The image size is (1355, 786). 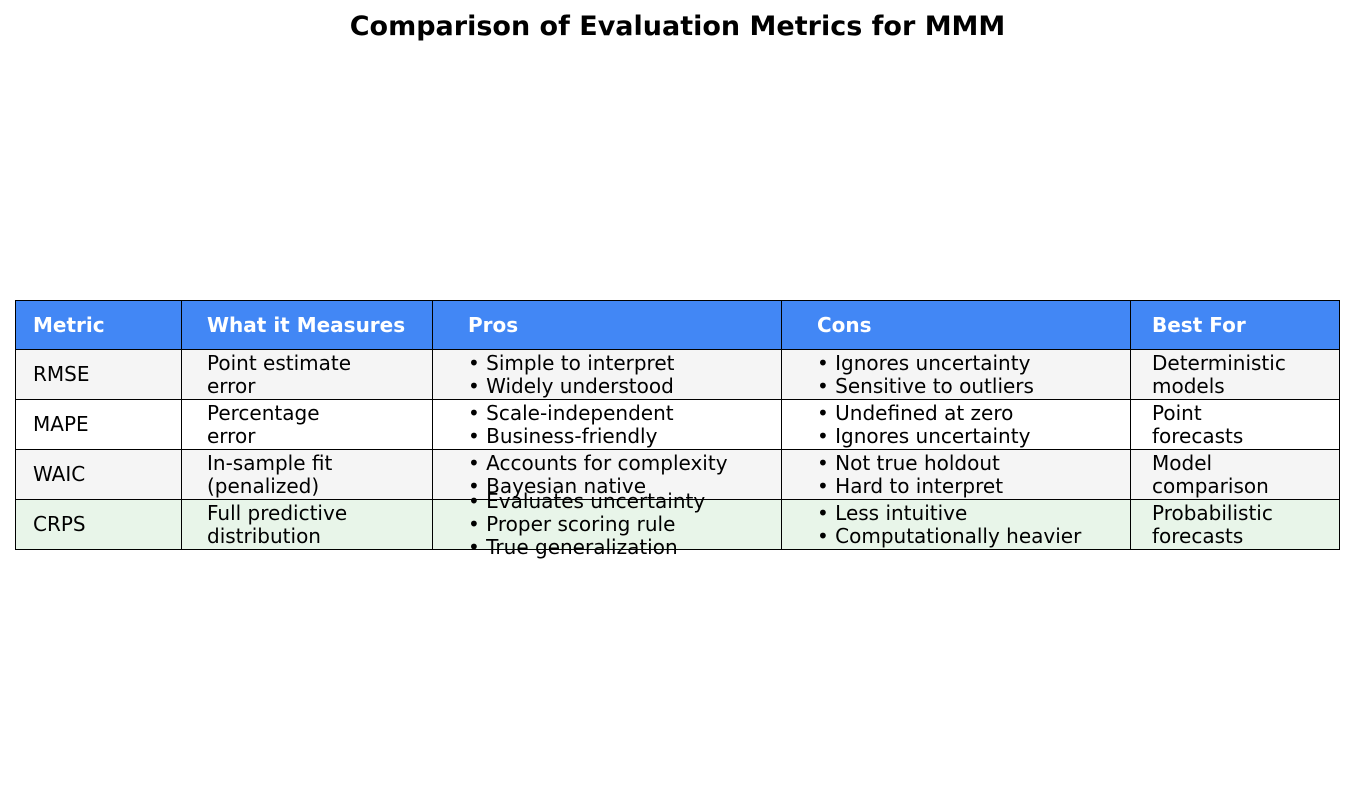 What do you see at coordinates (98, 475) in the screenshot?
I see `cell-metric-row-3: WAIC` at bounding box center [98, 475].